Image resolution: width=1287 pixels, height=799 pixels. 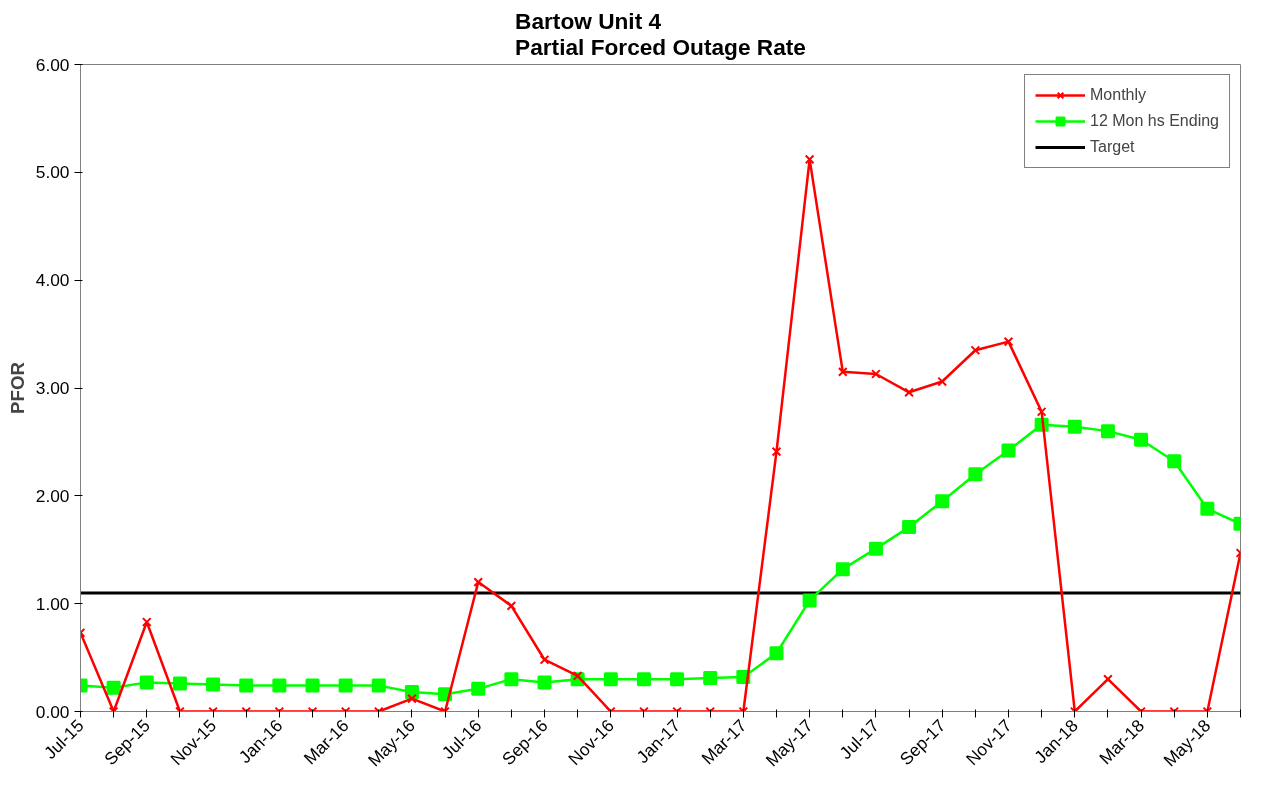 What do you see at coordinates (52, 388) in the screenshot?
I see `y-tick-label: 3.00` at bounding box center [52, 388].